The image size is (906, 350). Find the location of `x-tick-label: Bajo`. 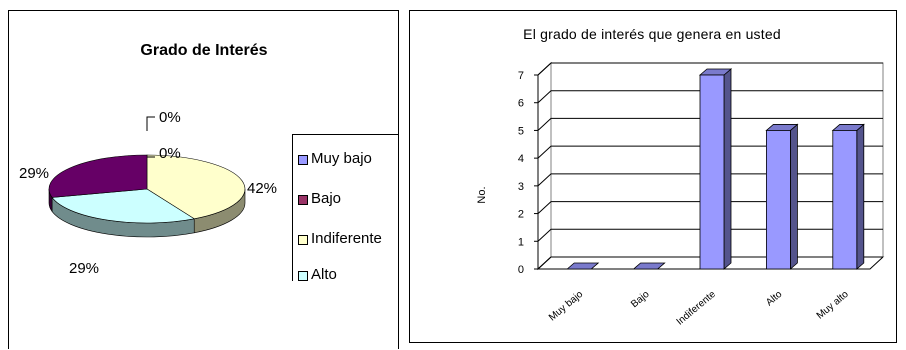

x-tick-label: Bajo is located at coordinates (640, 300).